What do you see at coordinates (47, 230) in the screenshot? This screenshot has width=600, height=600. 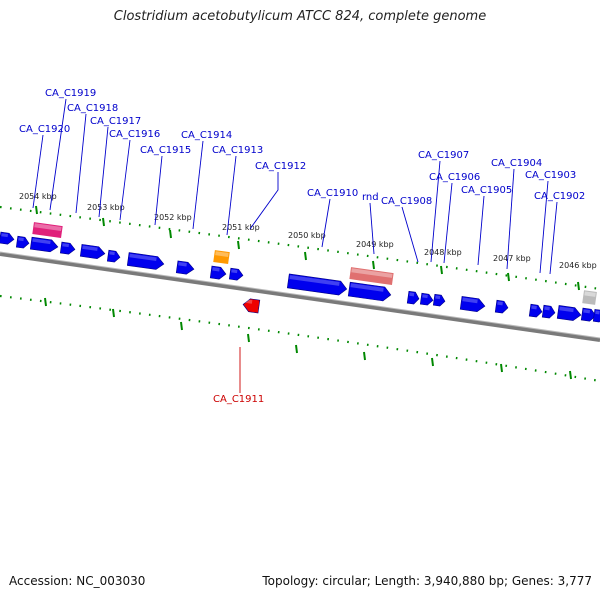 I see `pink-feature` at bounding box center [47, 230].